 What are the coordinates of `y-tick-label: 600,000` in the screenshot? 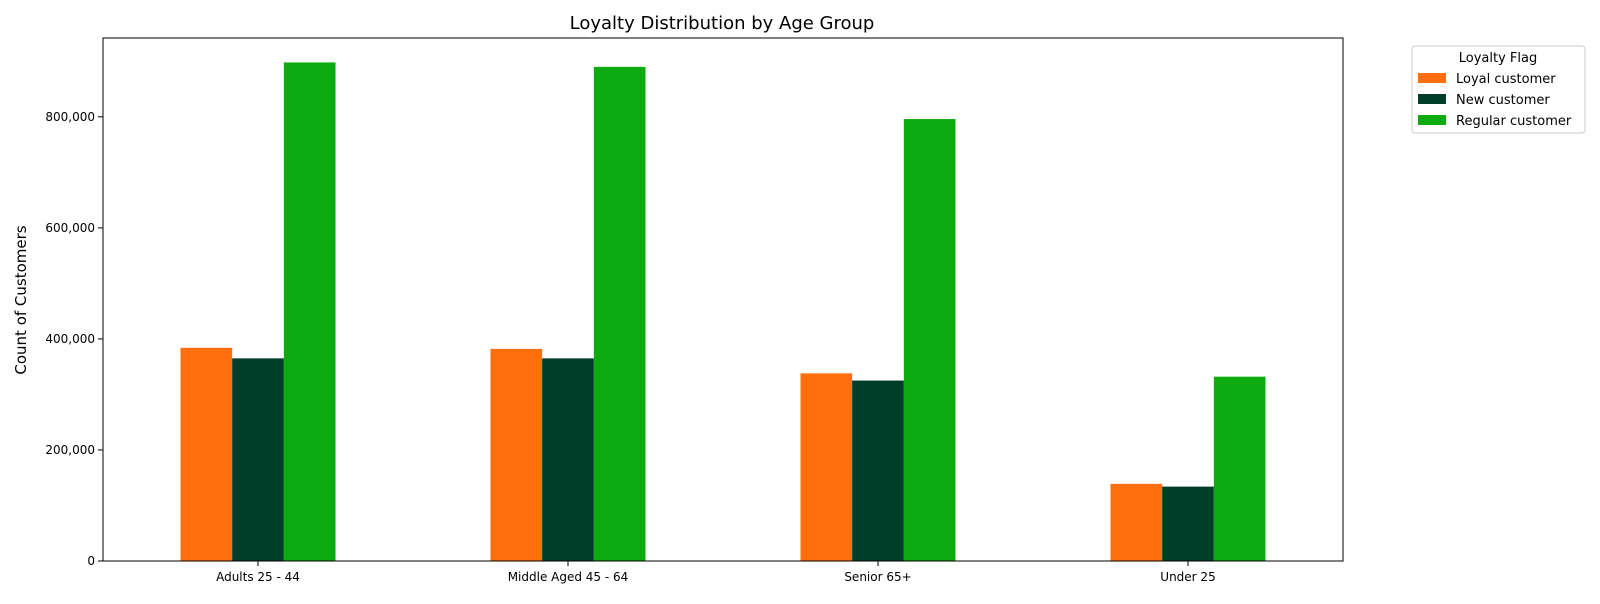 It's located at (70, 228).